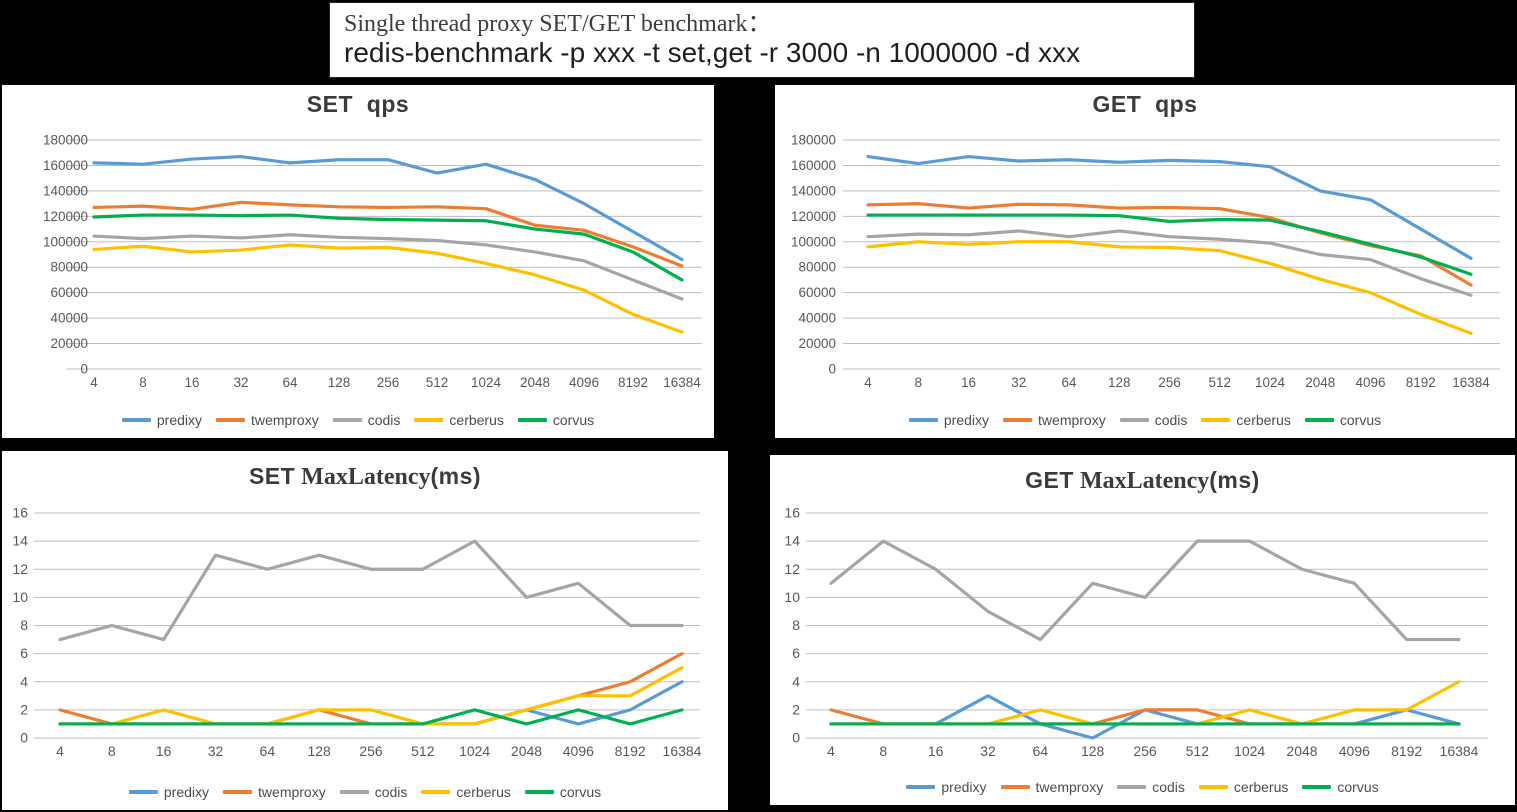 The height and width of the screenshot is (812, 1517). Describe the element at coordinates (24, 681) in the screenshot. I see `y-axis-tick-label: 4` at that location.